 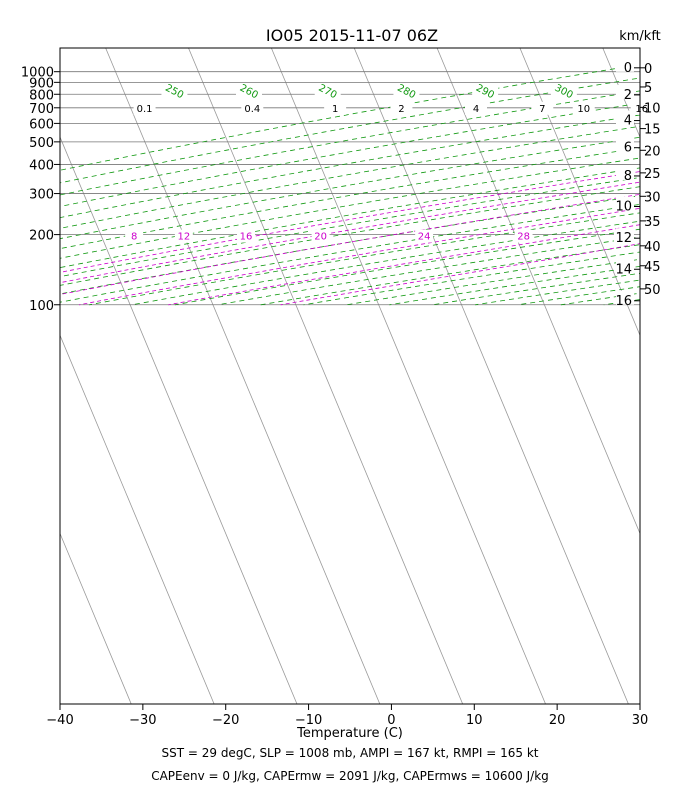 I want to click on x-axis-label: Temperature (C), so click(x=349, y=733).